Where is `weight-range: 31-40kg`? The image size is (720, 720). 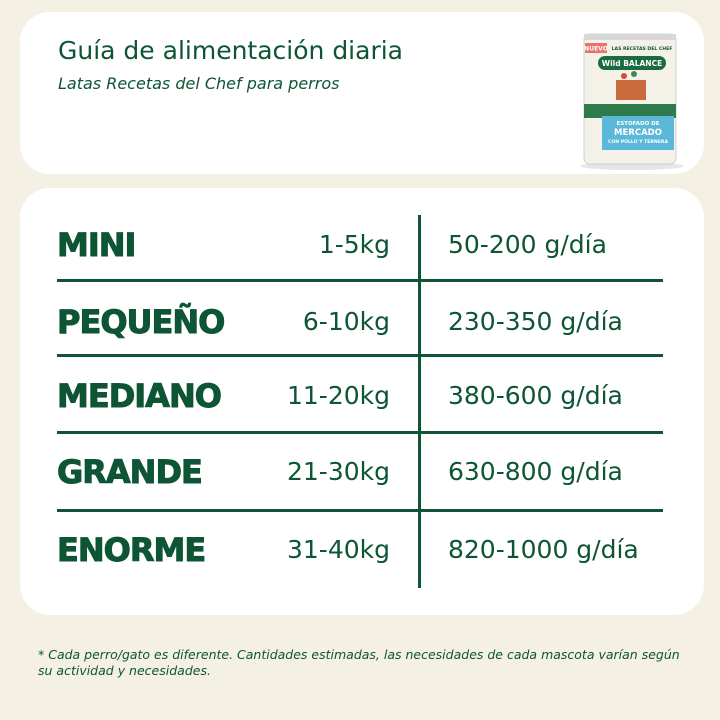
weight-range: 31-40kg is located at coordinates (338, 549).